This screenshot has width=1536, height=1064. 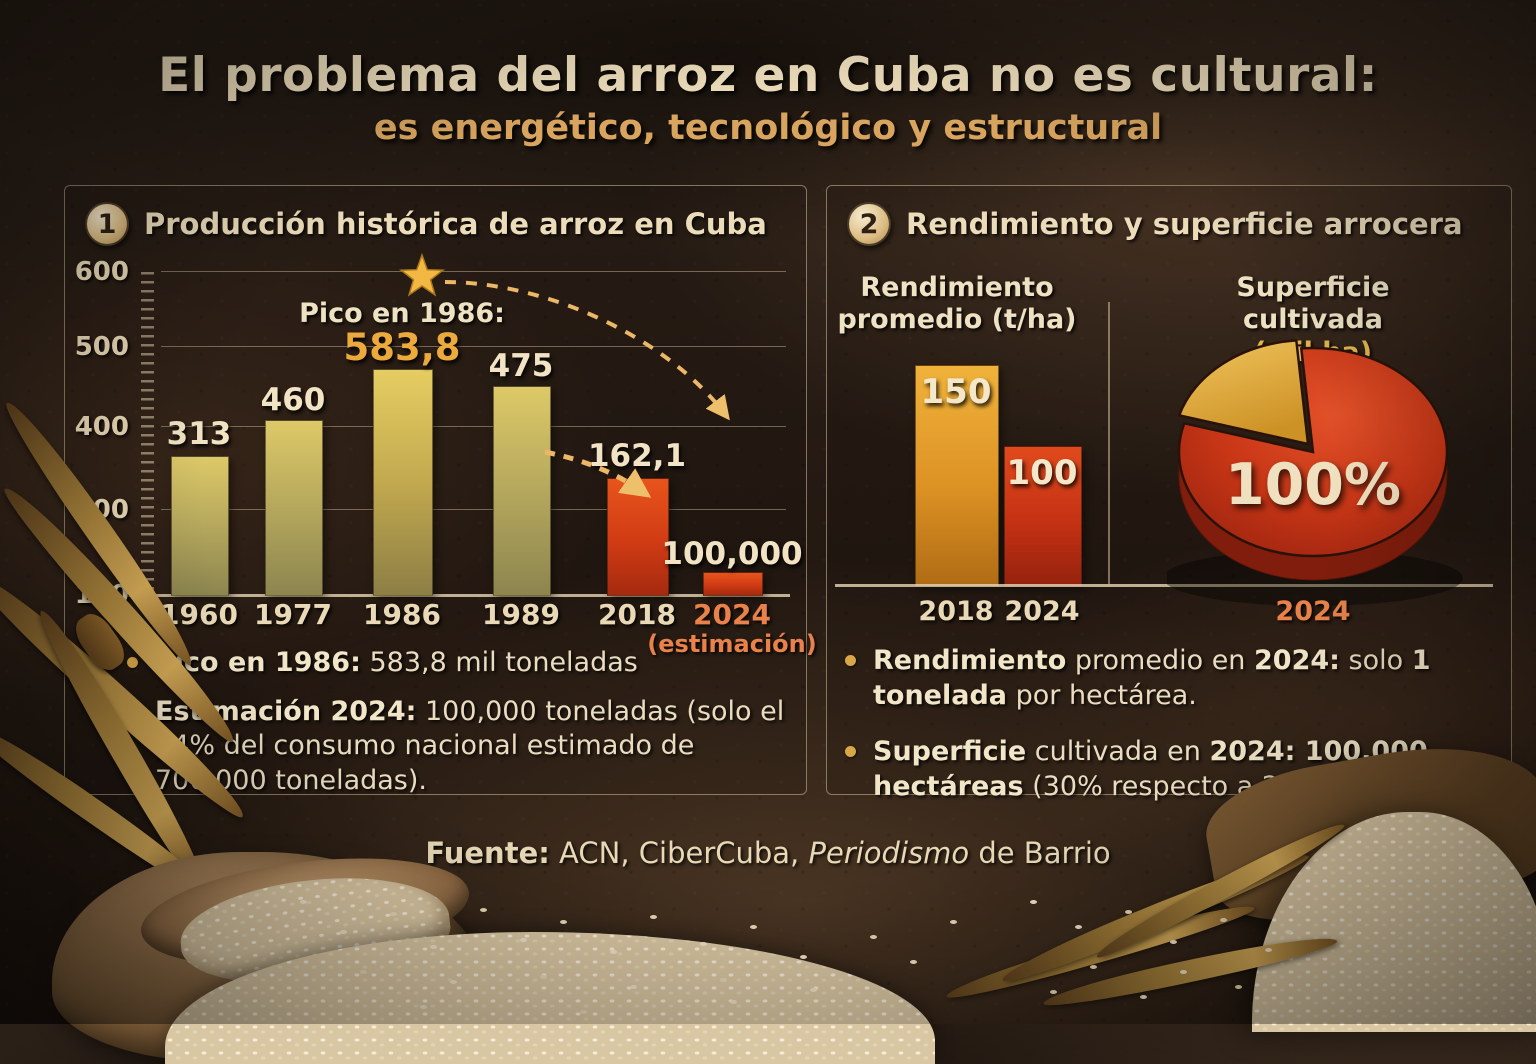 What do you see at coordinates (199, 434) in the screenshot?
I see `value-1960: 313` at bounding box center [199, 434].